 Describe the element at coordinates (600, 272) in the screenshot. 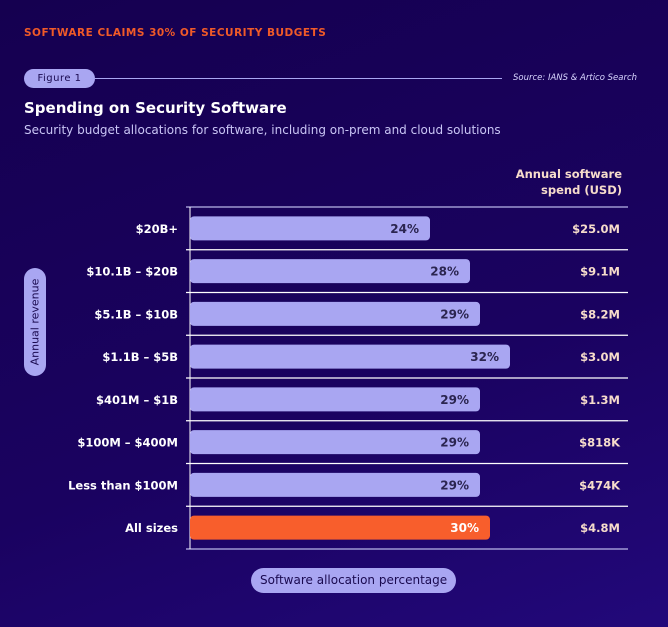

I see `spend-value: $9.1M` at that location.